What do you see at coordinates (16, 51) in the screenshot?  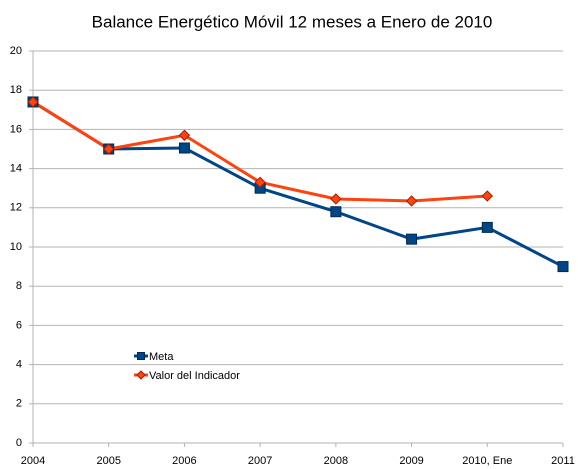 I see `y-tick-label: 20` at bounding box center [16, 51].